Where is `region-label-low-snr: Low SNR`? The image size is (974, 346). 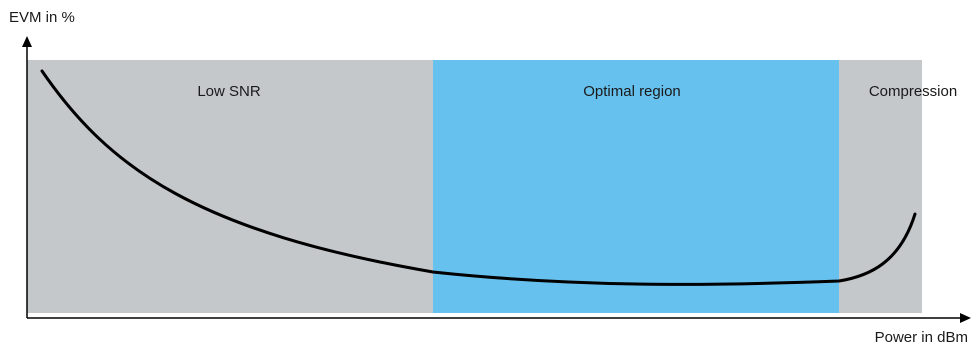
region-label-low-snr: Low SNR is located at coordinates (229, 91).